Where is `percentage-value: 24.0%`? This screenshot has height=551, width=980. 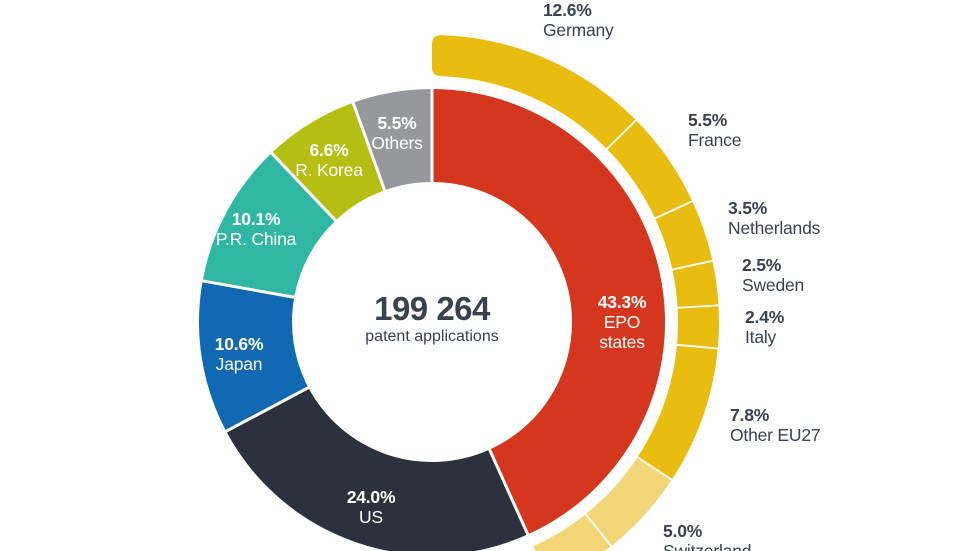
percentage-value: 24.0% is located at coordinates (371, 497).